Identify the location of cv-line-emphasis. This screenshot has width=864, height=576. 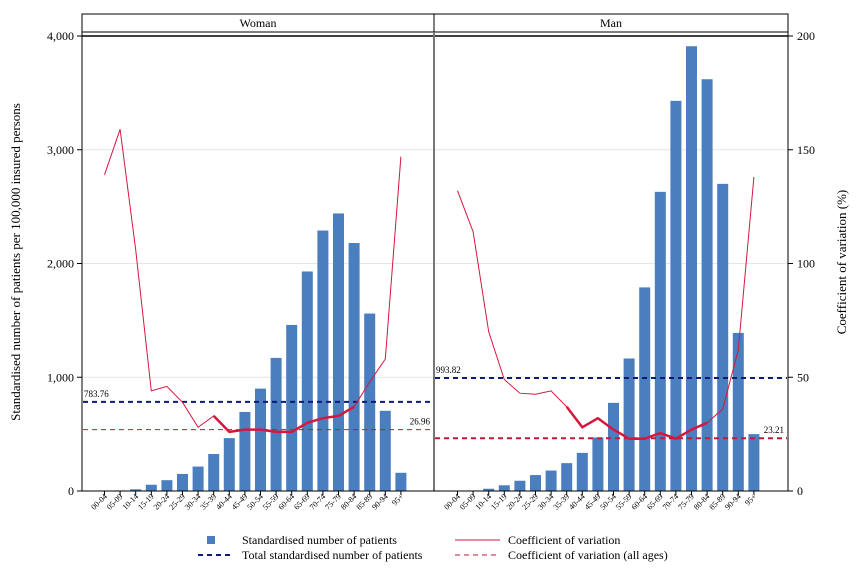
(283, 419).